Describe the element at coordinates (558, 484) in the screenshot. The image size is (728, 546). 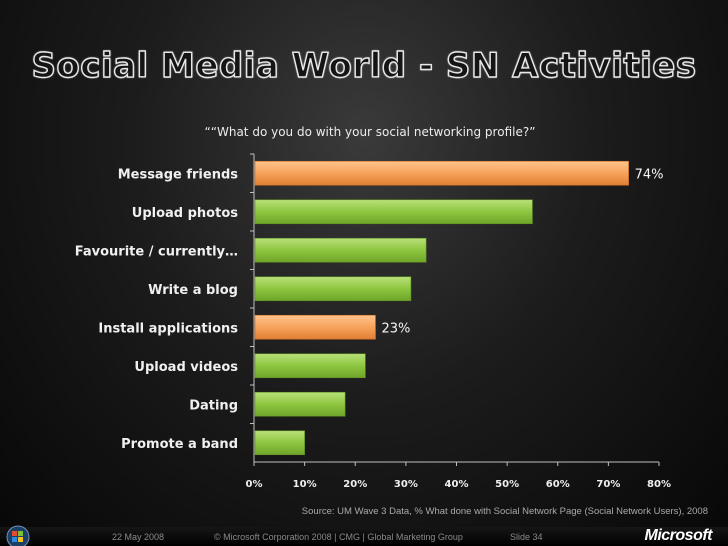
I see `x-tick-label-6: 60%` at that location.